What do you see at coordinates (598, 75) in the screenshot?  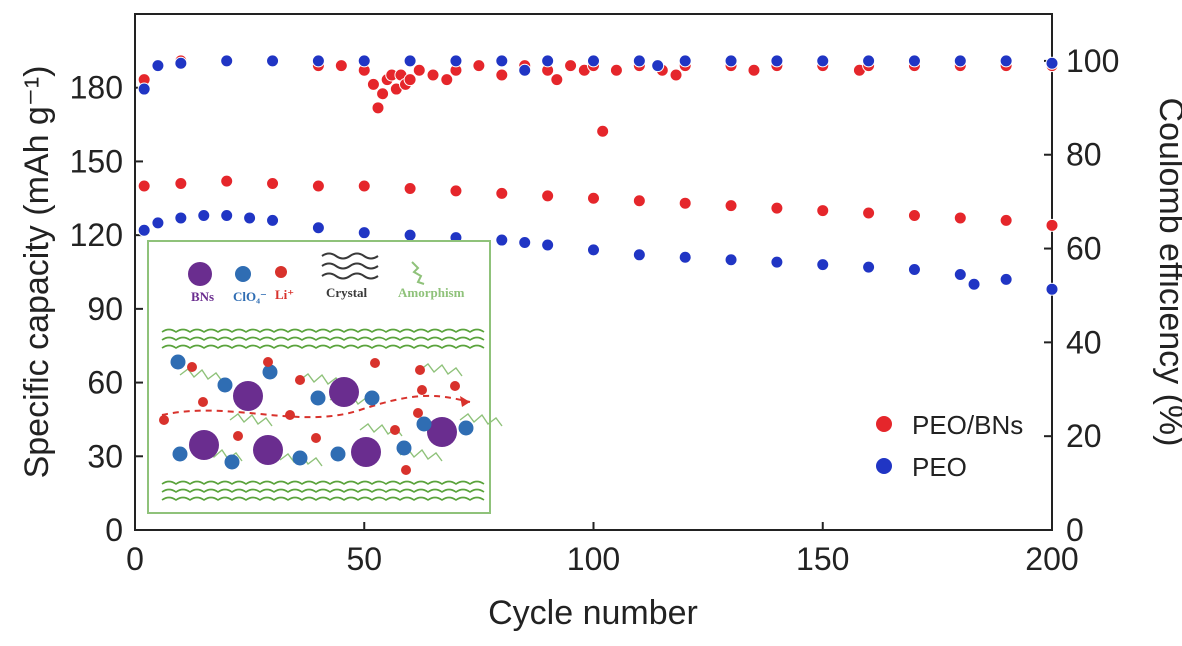 I see `series-peo-efficiency` at bounding box center [598, 75].